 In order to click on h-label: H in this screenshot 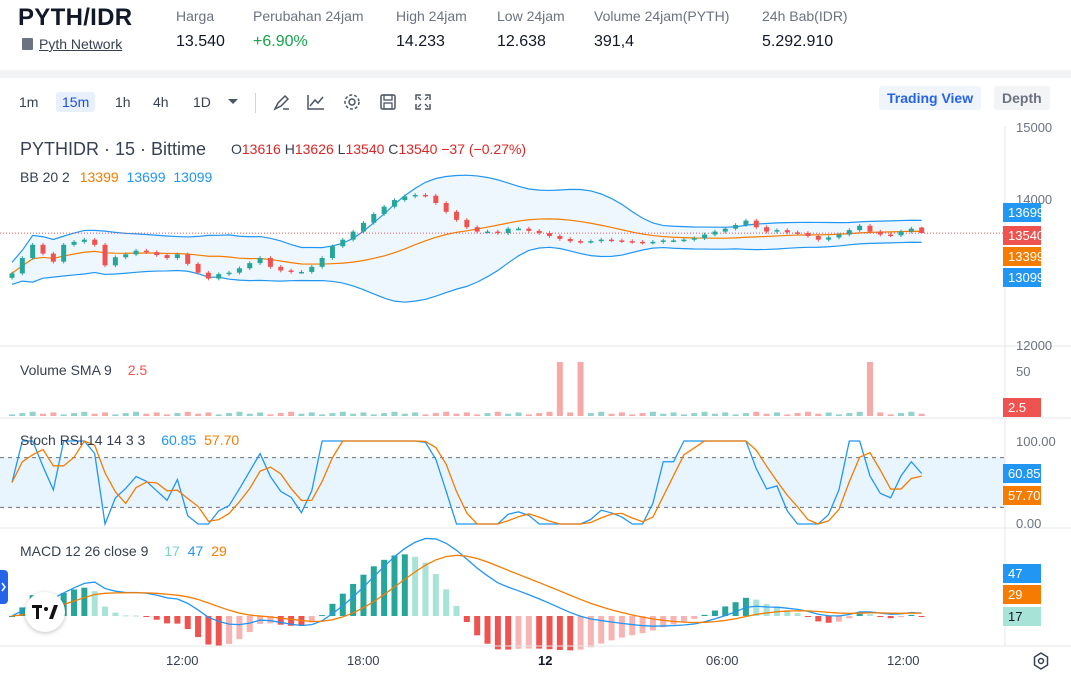, I will do `click(289, 149)`.